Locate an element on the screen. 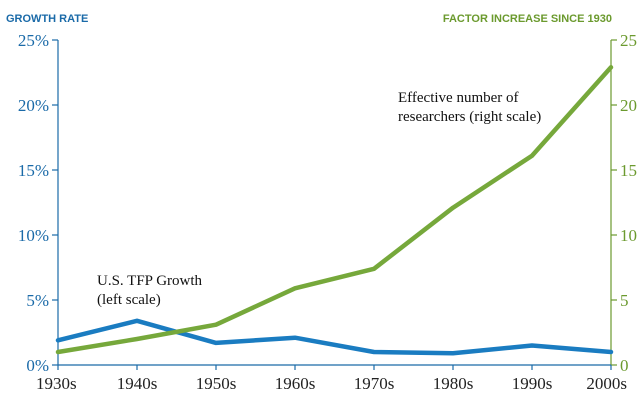  researchers-annotation-line-2: researchers (right scale) is located at coordinates (469, 117).